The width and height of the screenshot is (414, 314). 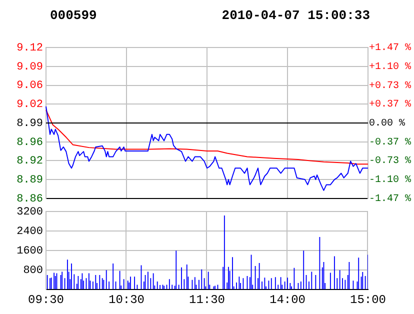 What do you see at coordinates (387, 124) in the screenshot?
I see `y2-tick-label: 0.00 %` at bounding box center [387, 124].